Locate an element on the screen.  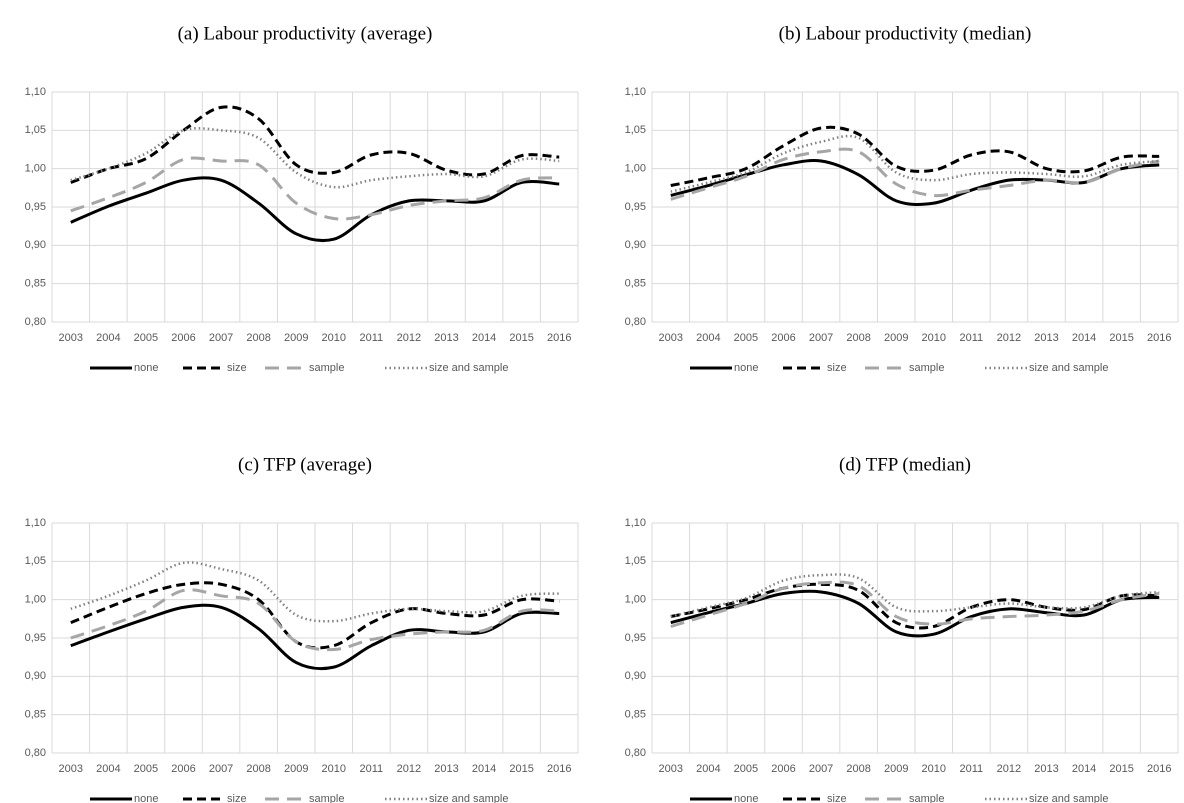
chart-title: (a) Labour productivity (average) is located at coordinates (305, 33).